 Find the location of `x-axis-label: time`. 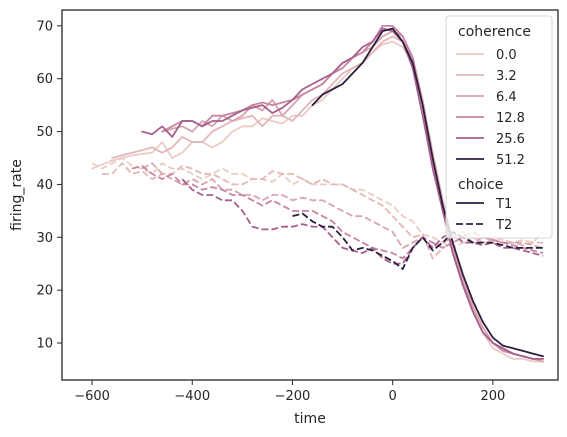

x-axis-label: time is located at coordinates (310, 419).